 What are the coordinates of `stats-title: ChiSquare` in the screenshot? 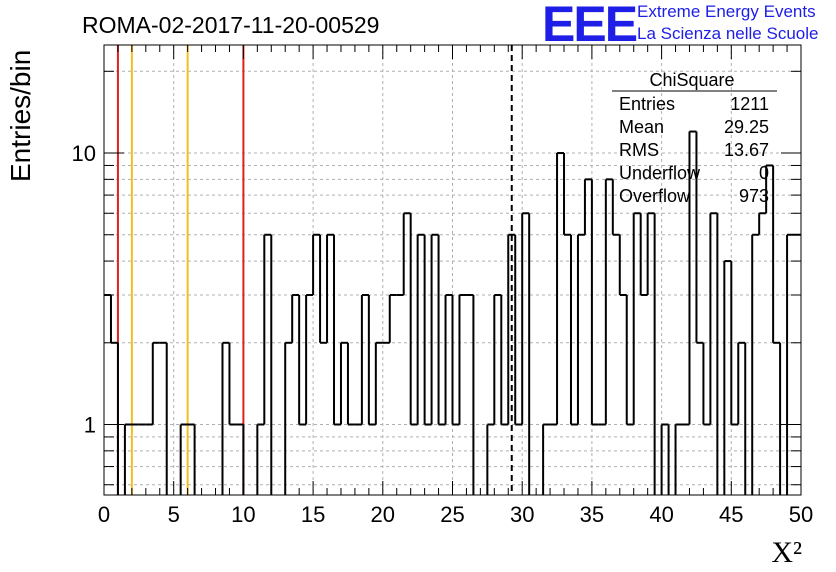 It's located at (691, 80).